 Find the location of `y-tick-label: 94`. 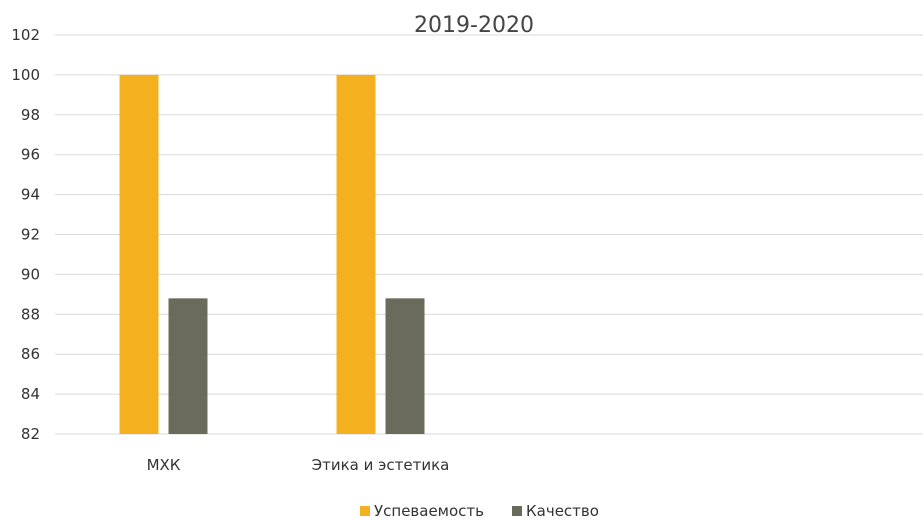

y-tick-label: 94 is located at coordinates (30, 195).